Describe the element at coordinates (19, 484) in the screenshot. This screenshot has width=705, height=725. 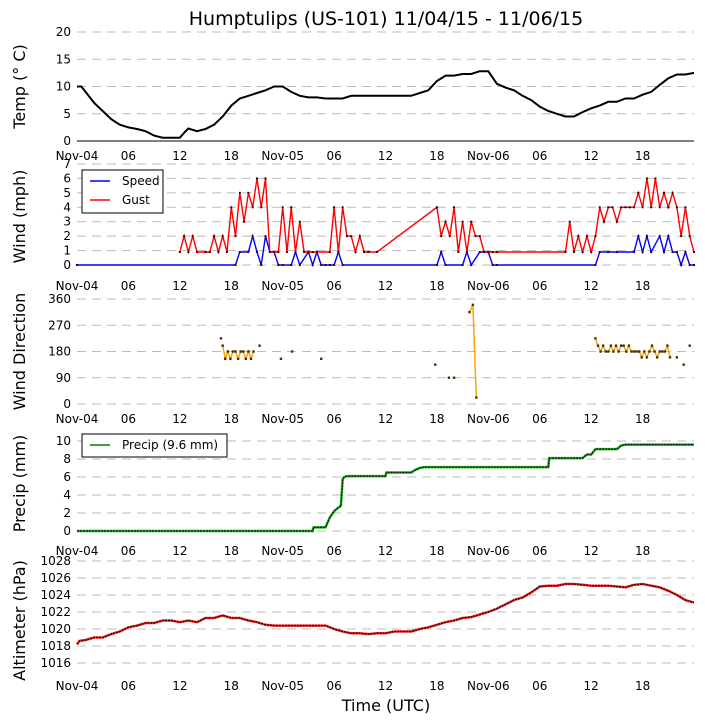
I see `y-axis-label: Precip (mm)` at that location.